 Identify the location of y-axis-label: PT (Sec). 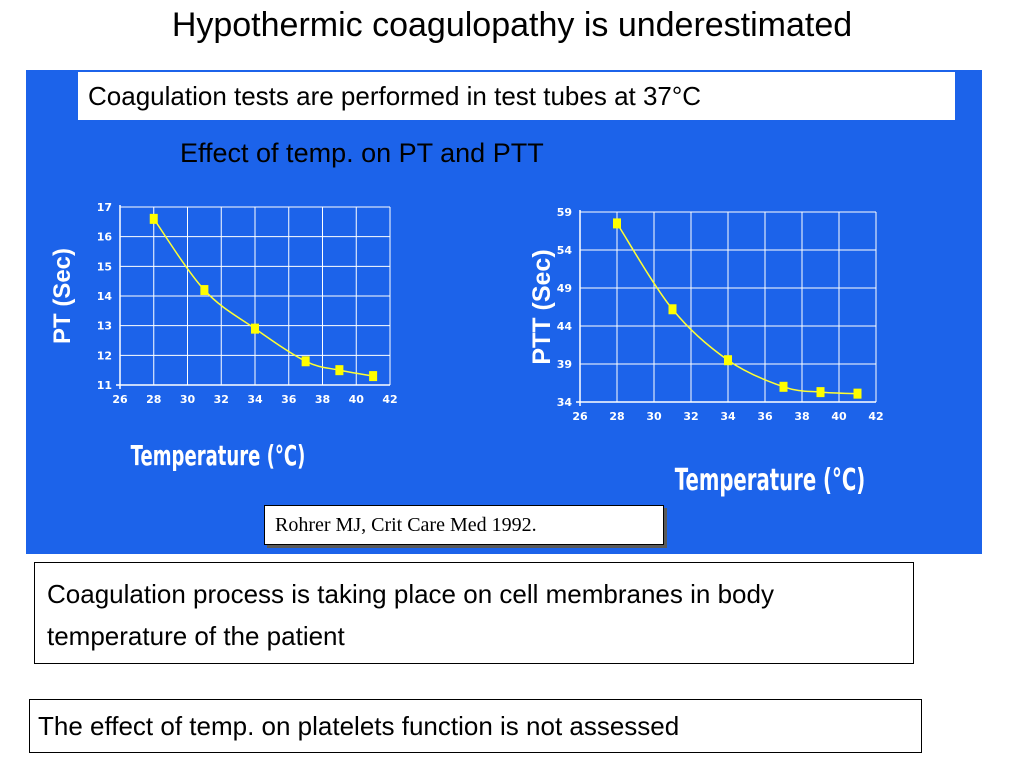
(62, 296).